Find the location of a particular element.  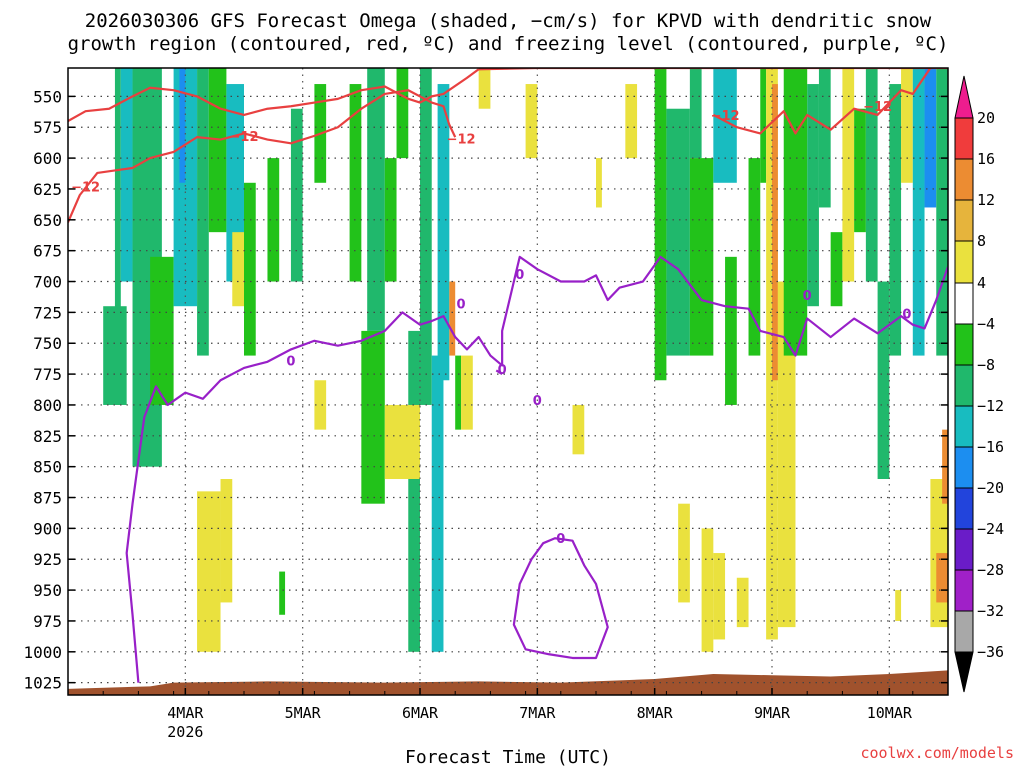

y-tick-label: 725 is located at coordinates (47, 312).